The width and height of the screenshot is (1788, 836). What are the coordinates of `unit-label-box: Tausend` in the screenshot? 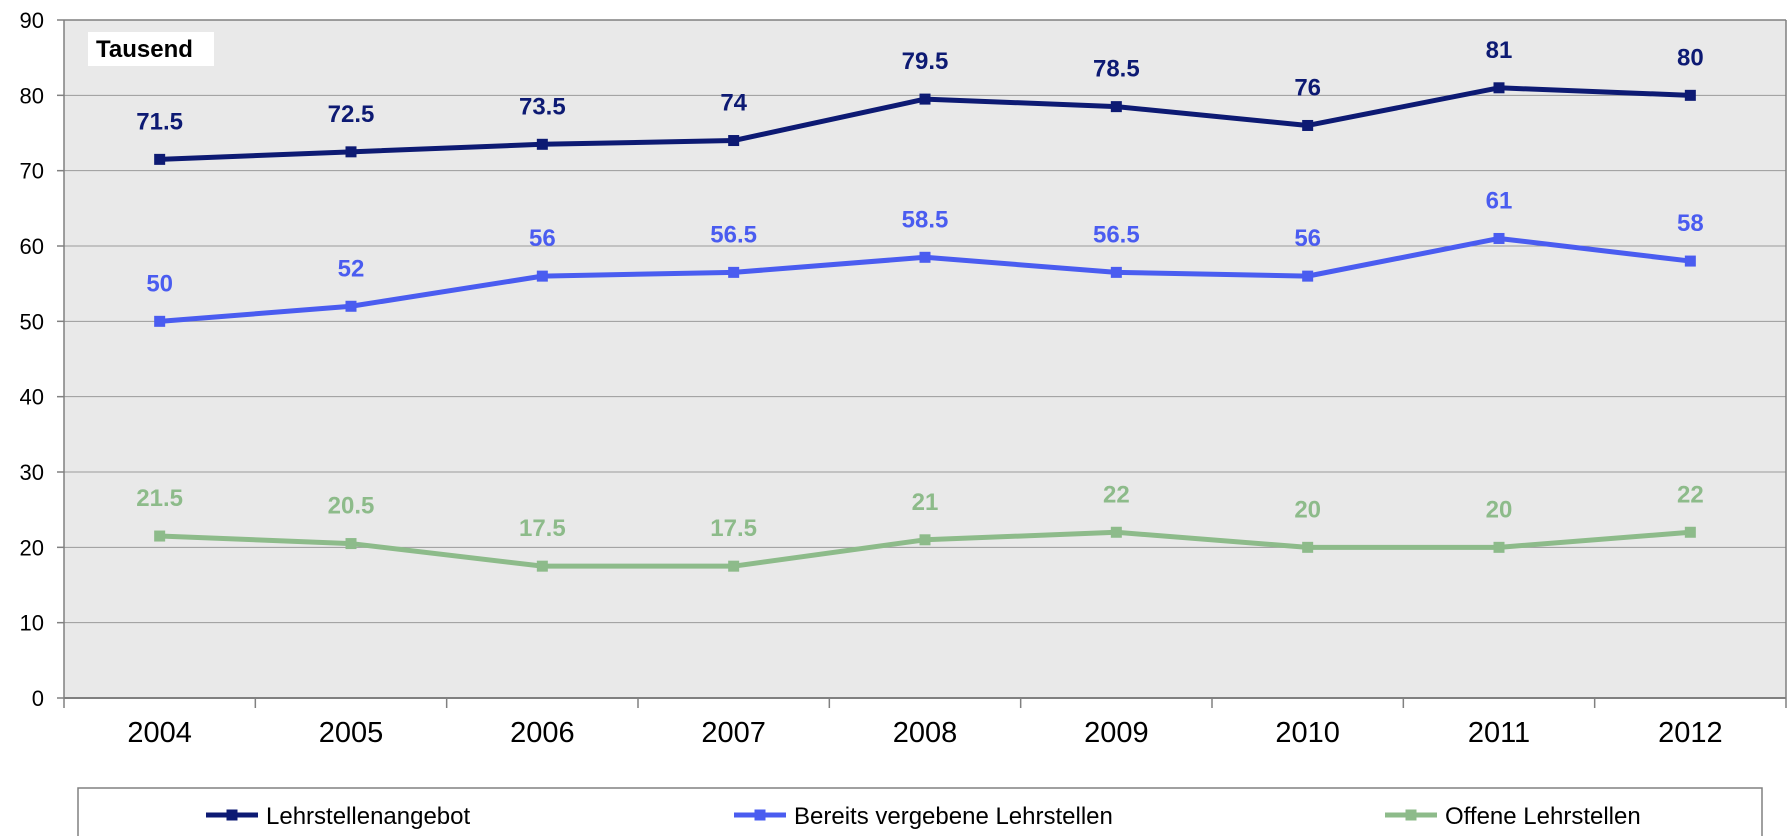 It's located at (151, 49).